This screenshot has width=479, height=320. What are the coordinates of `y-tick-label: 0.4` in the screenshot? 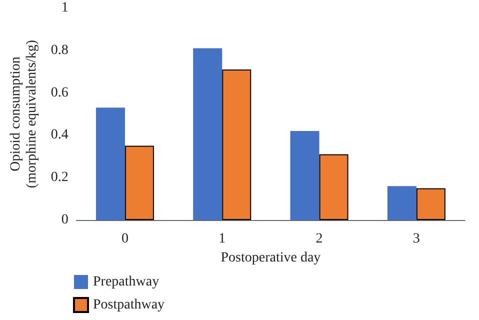 It's located at (59, 135).